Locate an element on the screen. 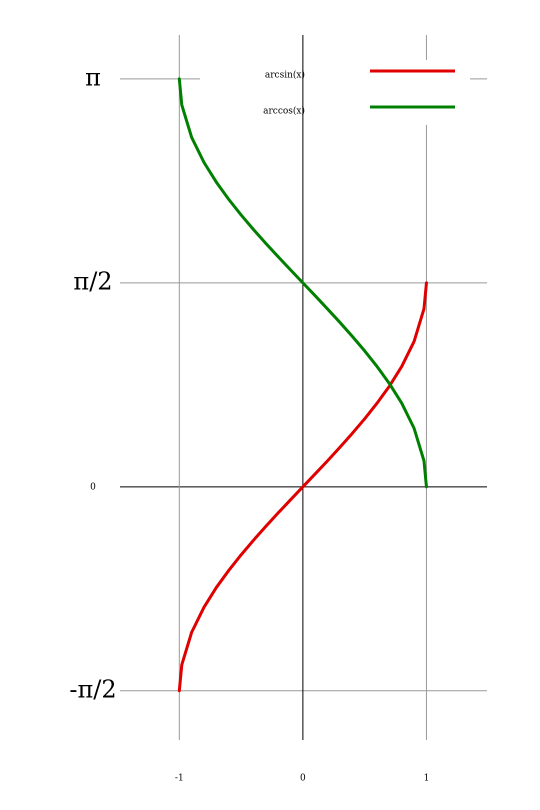 The width and height of the screenshot is (540, 810). legend-label: arcsin(x) is located at coordinates (285, 75).